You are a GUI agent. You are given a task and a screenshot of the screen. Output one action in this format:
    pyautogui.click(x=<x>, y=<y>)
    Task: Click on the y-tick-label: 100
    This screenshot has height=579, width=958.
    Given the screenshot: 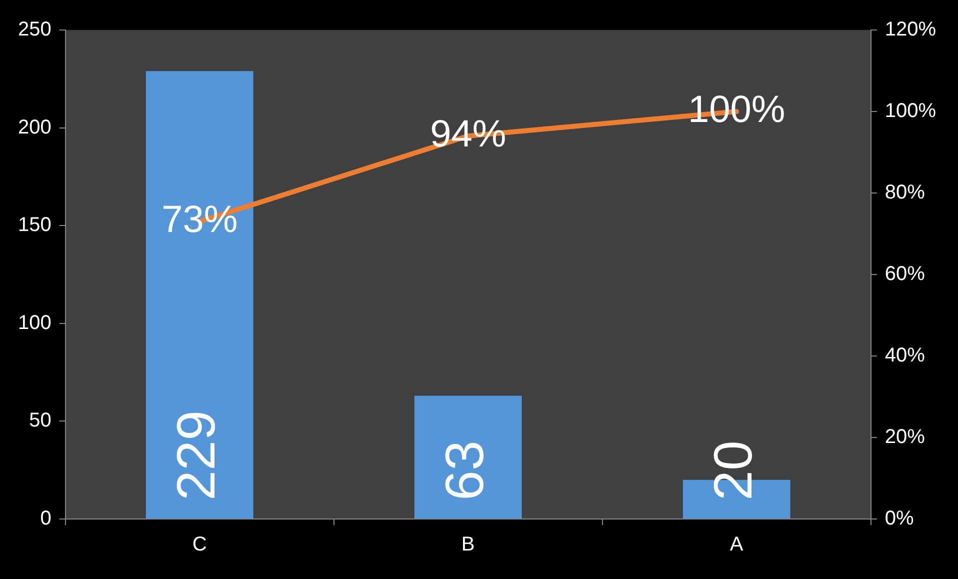 What is the action you would take?
    pyautogui.click(x=35, y=323)
    